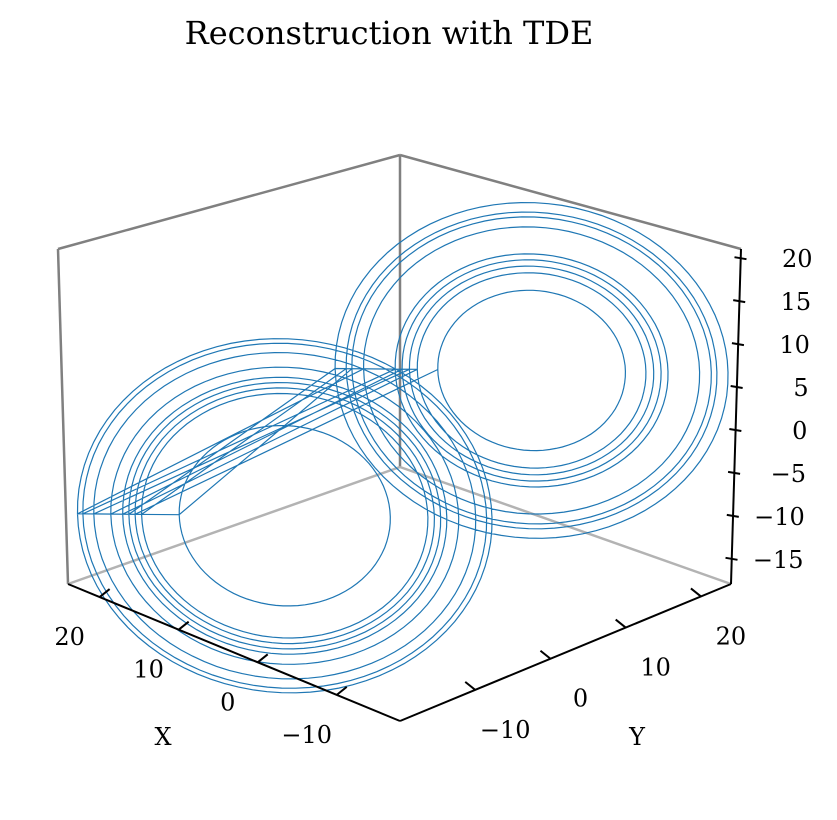 The image size is (837, 820). Describe the element at coordinates (565, 652) in the screenshot. I see `y-axis-line` at that location.